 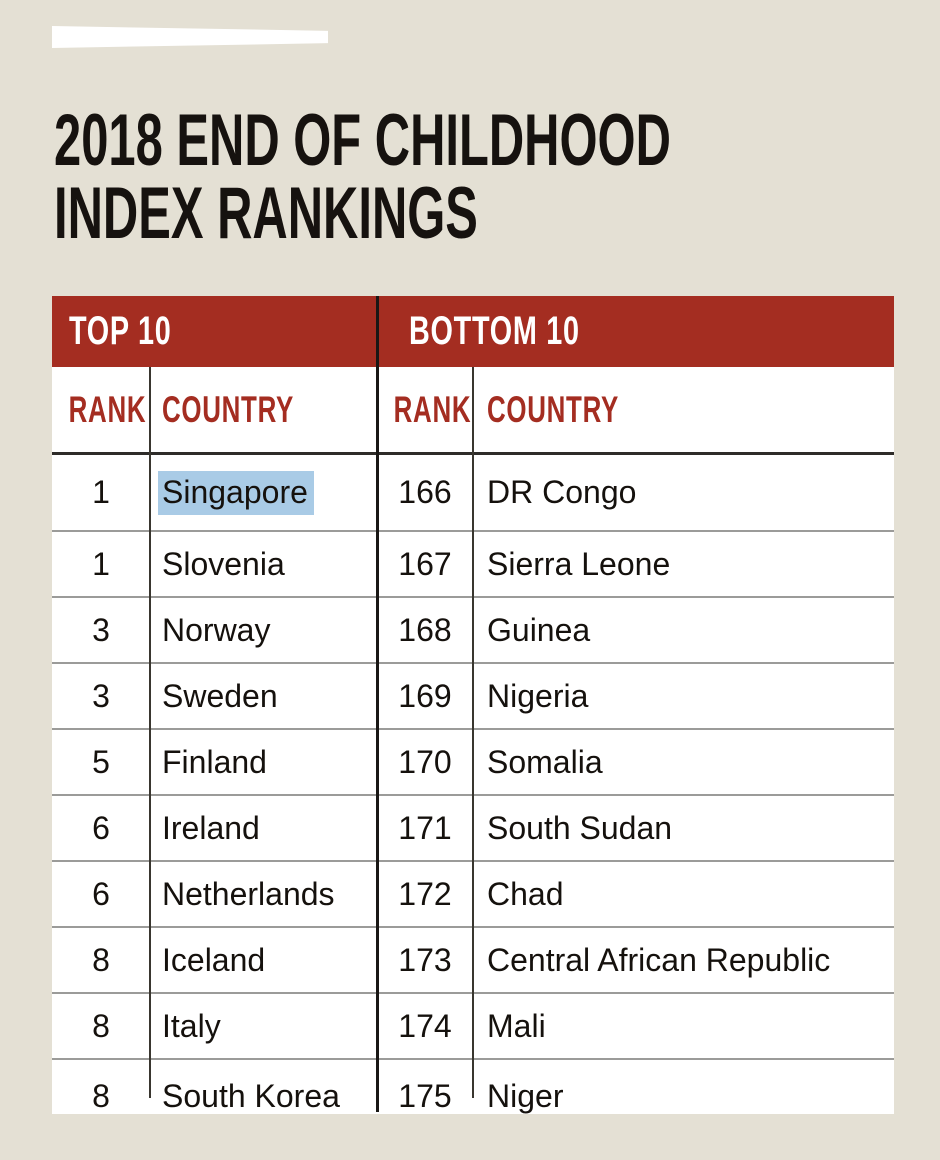 I want to click on top-rank-cell: 5, so click(x=101, y=761).